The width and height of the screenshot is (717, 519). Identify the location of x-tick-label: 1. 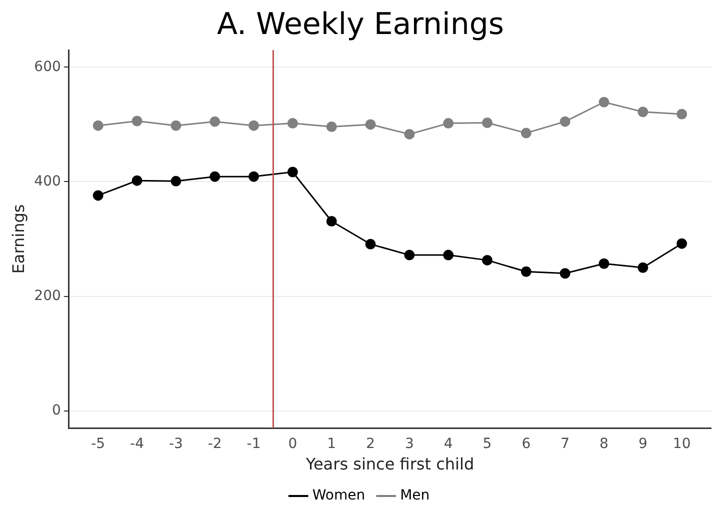
(331, 444).